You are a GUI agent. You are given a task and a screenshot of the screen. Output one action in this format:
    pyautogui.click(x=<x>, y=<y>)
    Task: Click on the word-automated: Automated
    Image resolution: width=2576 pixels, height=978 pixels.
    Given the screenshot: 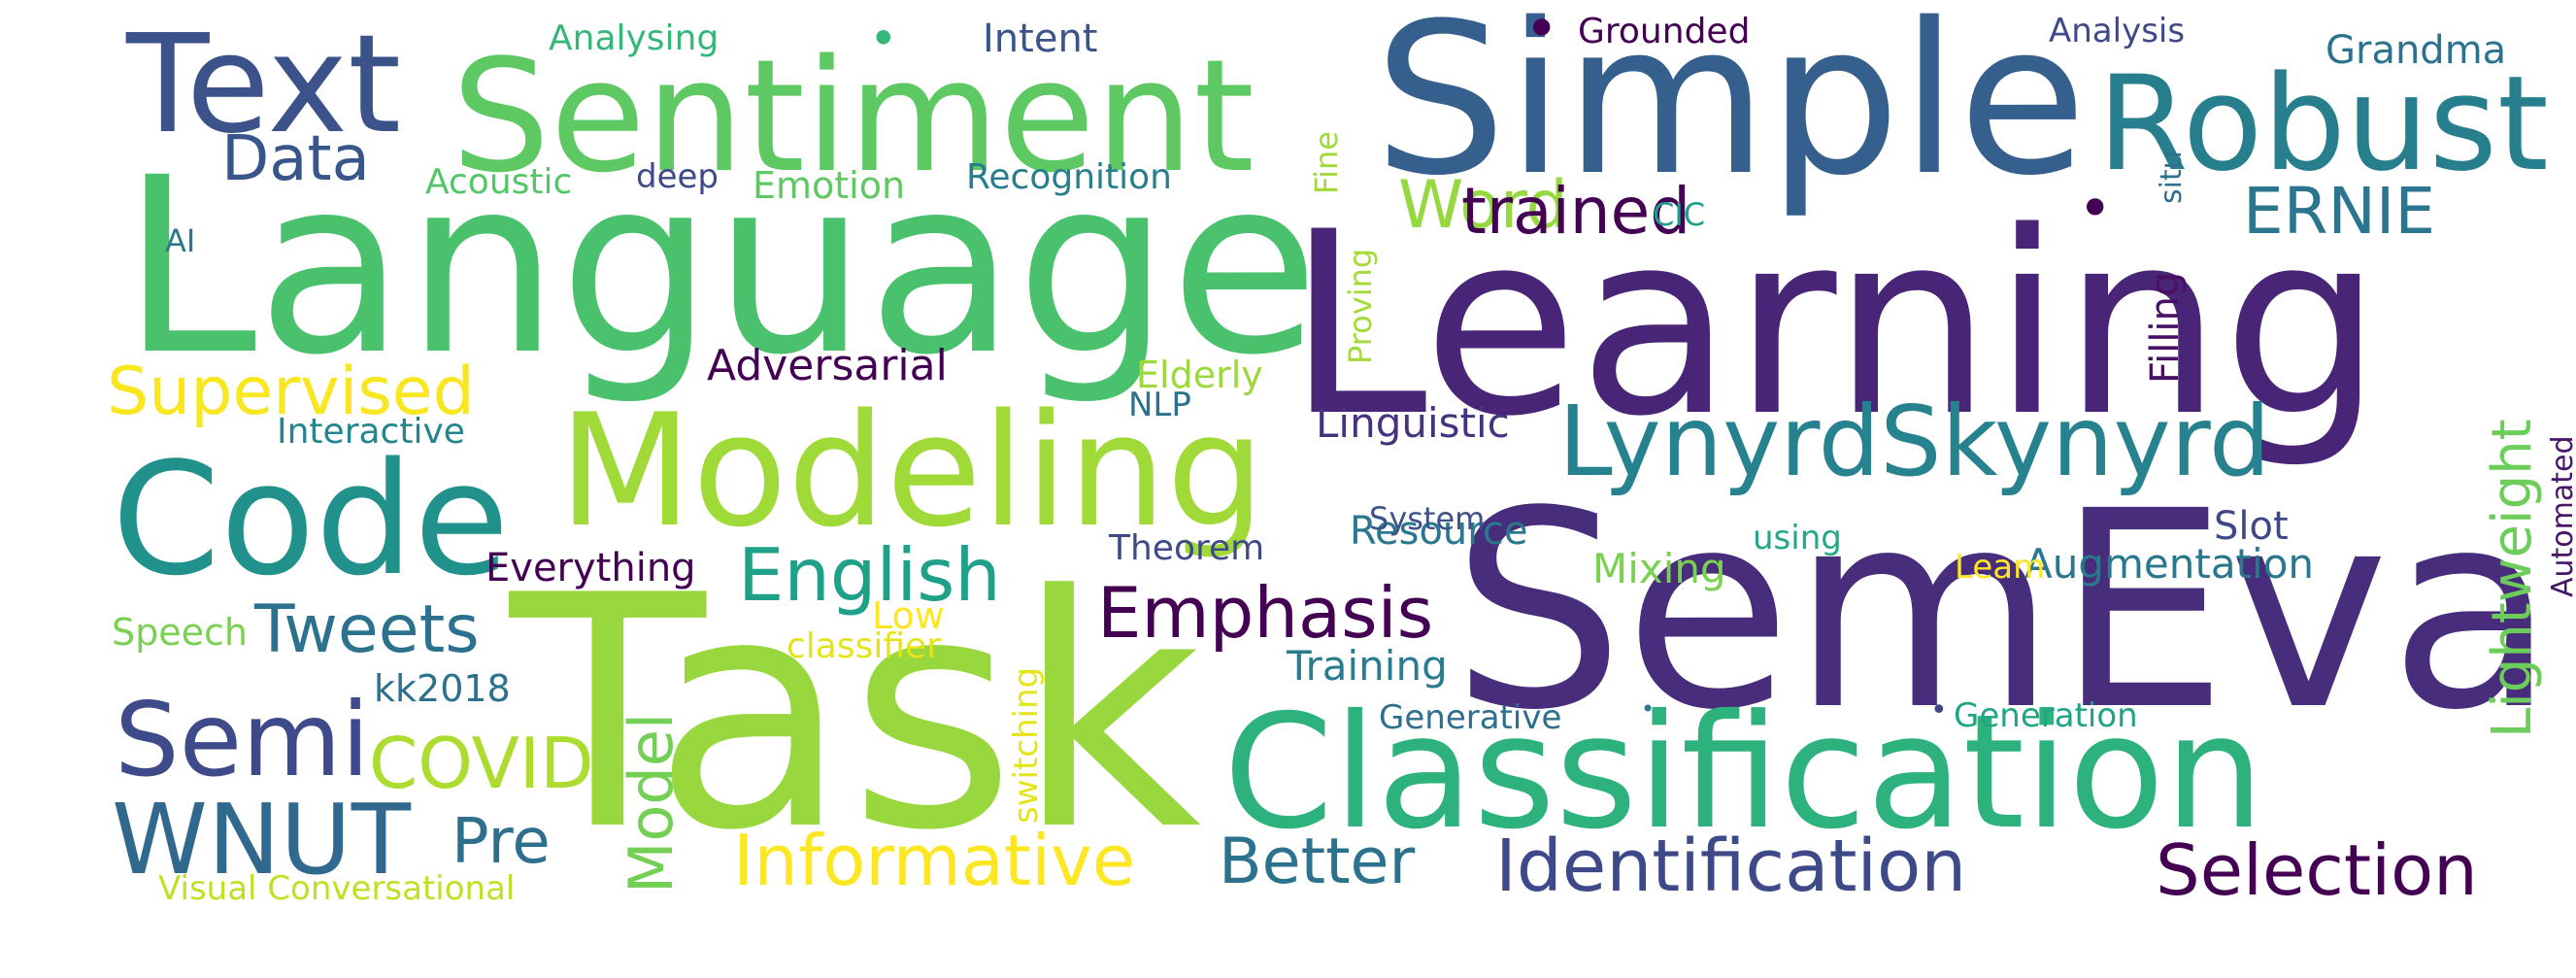 What is the action you would take?
    pyautogui.click(x=2561, y=516)
    